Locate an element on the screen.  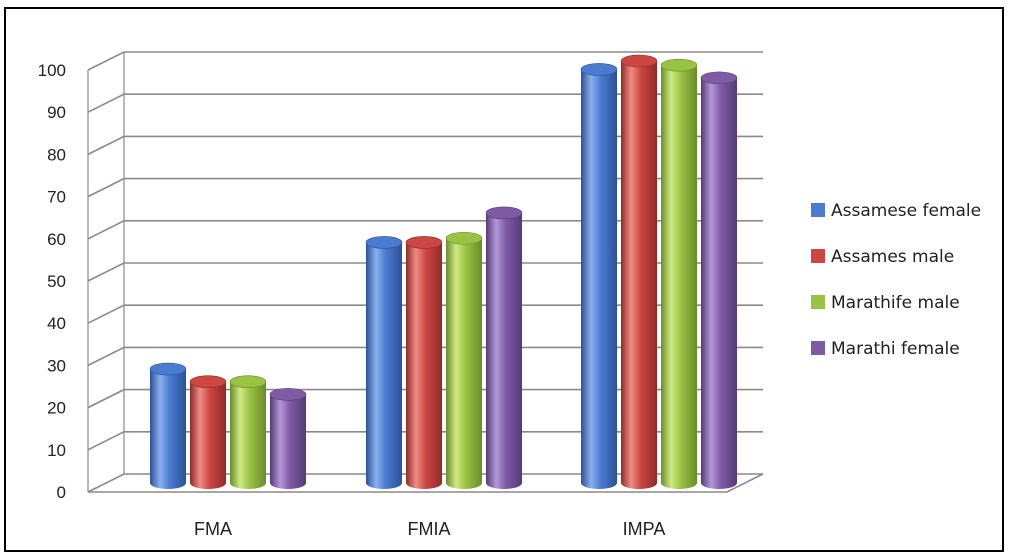
y-axis-ticks: 0 10 20 30 40 50 60 70 80 90 100 is located at coordinates (52, 281).